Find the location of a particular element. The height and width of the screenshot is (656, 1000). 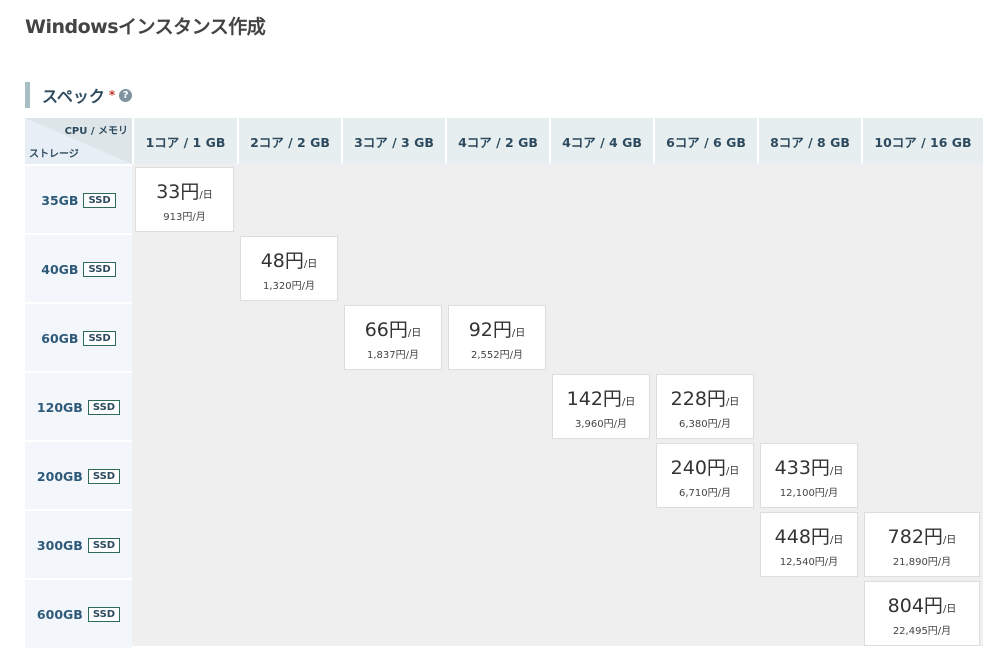

price-option: 33円/日 913円/月 is located at coordinates (184, 199).